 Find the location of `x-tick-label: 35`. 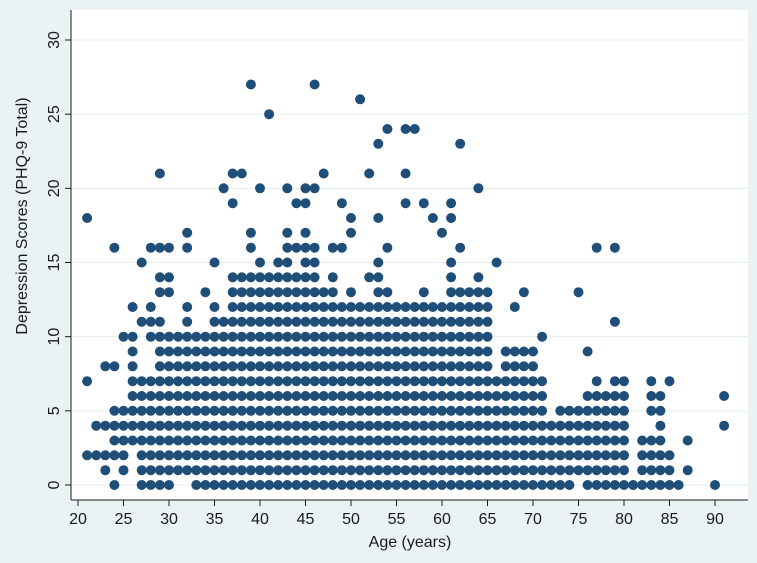

x-tick-label: 35 is located at coordinates (215, 519).